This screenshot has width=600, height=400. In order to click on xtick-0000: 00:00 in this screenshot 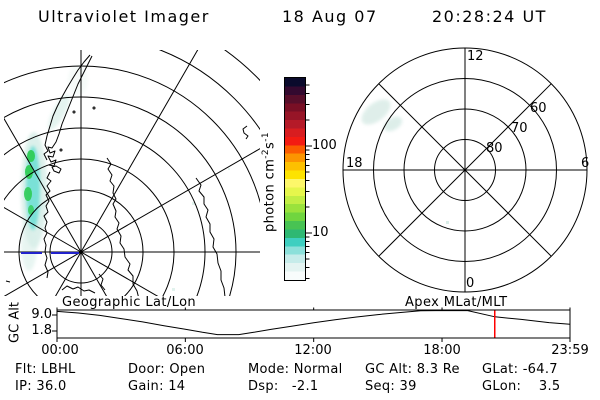, I will do `click(60, 350)`.